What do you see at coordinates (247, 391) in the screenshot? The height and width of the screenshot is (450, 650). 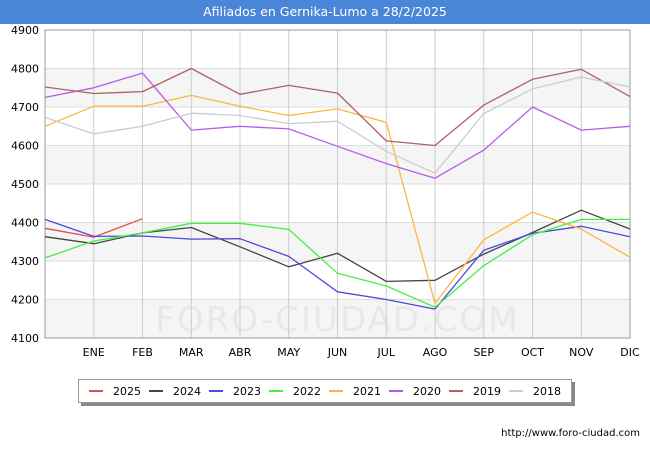 I see `legend-label: 2023` at bounding box center [247, 391].